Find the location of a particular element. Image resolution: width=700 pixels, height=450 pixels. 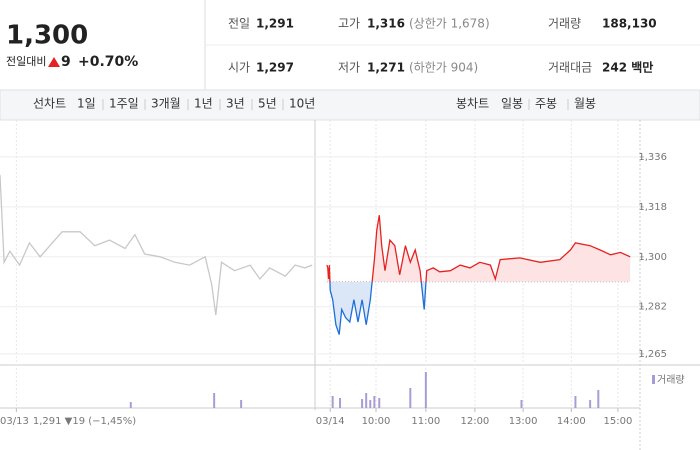

stat-value: 1,297 is located at coordinates (275, 68).